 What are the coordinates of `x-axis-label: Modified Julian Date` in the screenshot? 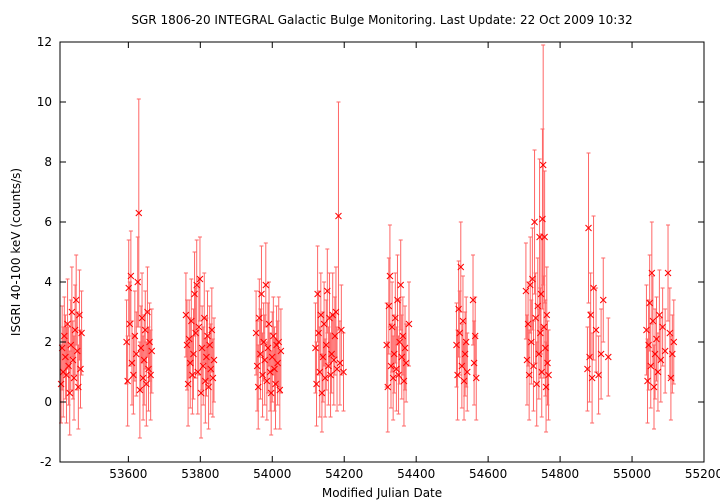 It's located at (382, 493).